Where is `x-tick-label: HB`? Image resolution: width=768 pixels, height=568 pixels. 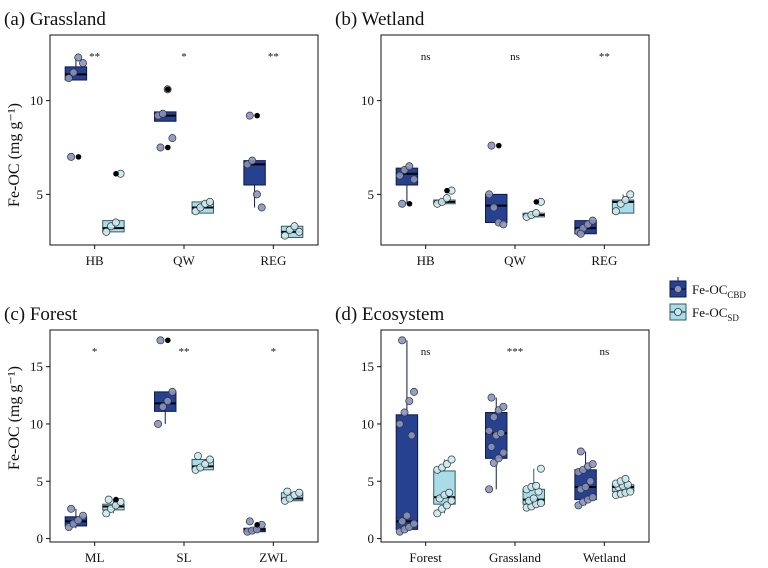 x-tick-label: HB is located at coordinates (426, 260).